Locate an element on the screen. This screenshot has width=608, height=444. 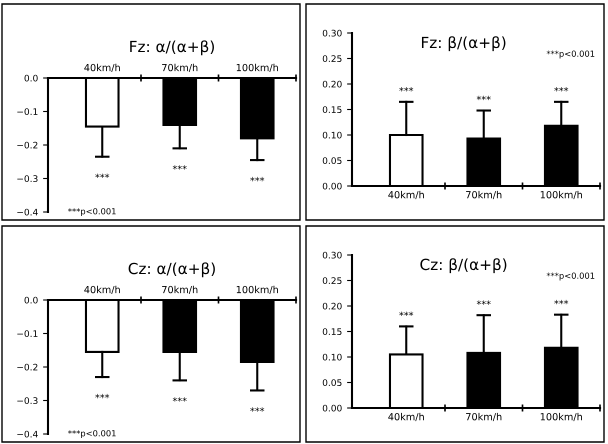
chart-title: Cz: α/(α+β) is located at coordinates (171, 270).